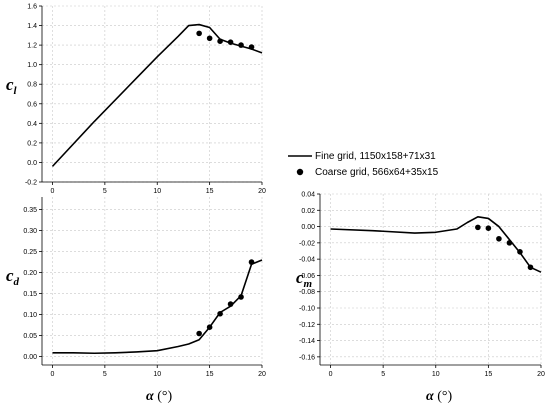  What do you see at coordinates (157, 307) in the screenshot?
I see `cd-fine-grid-line` at bounding box center [157, 307].